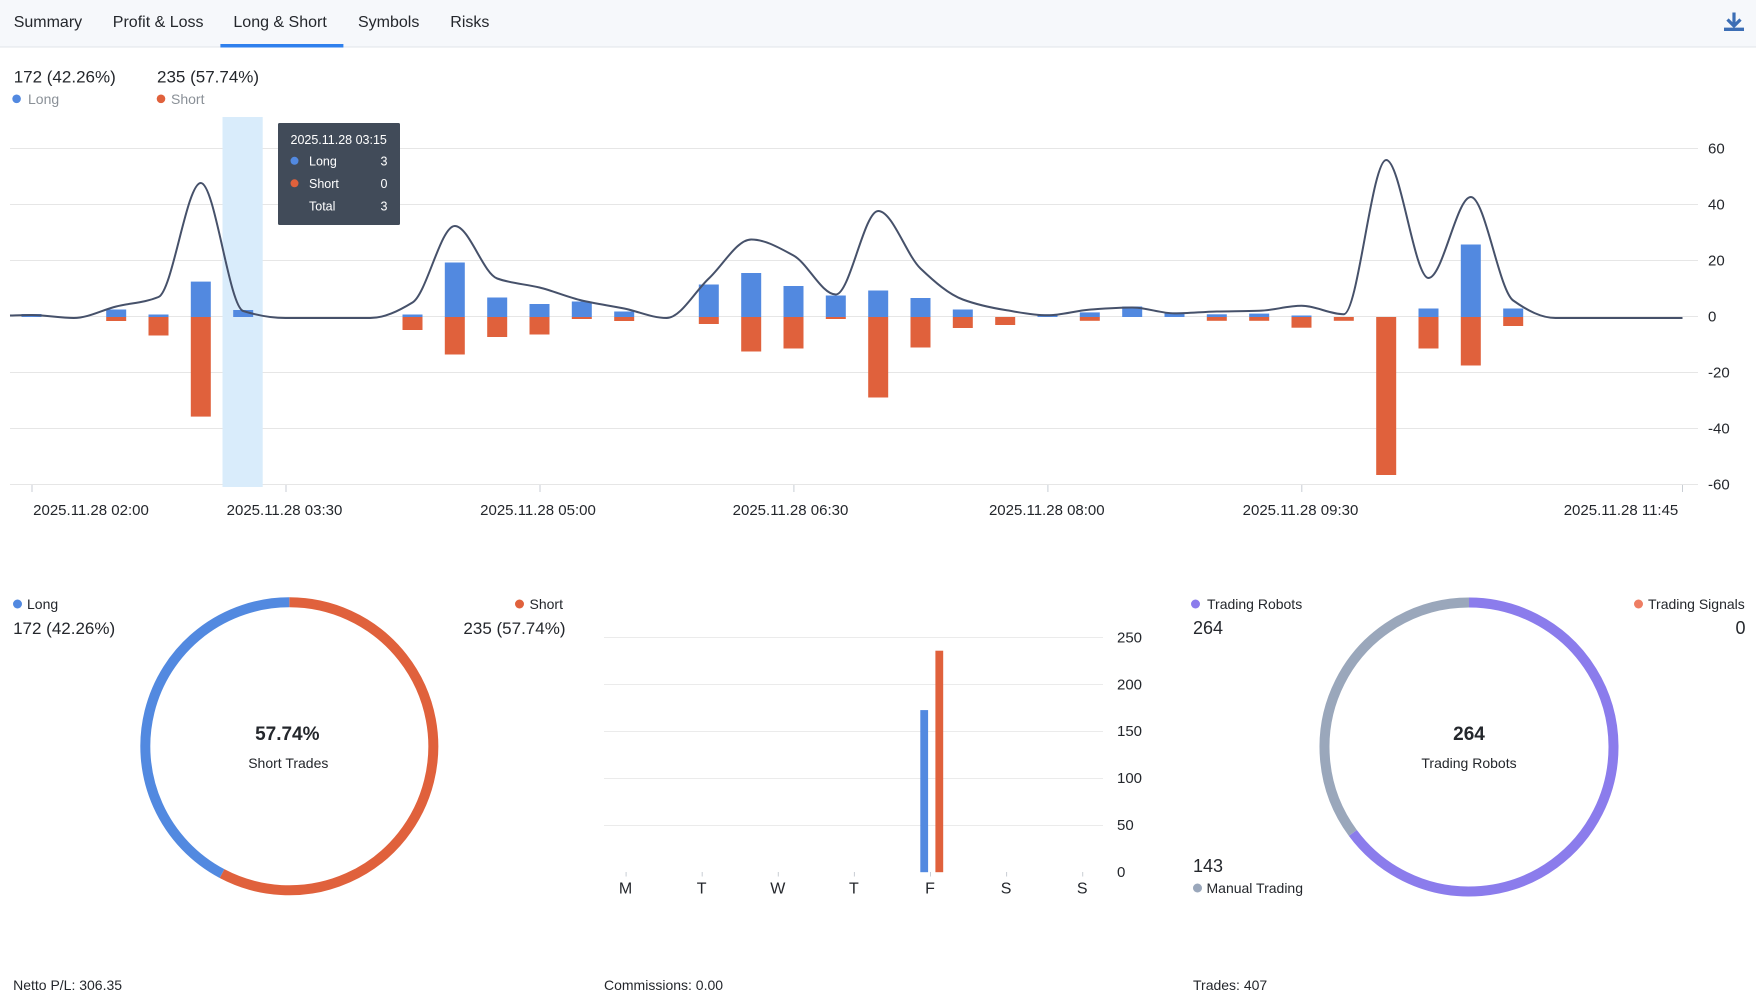 The image size is (1756, 997). I want to click on svg-text: Trading Signals, so click(1696, 604).